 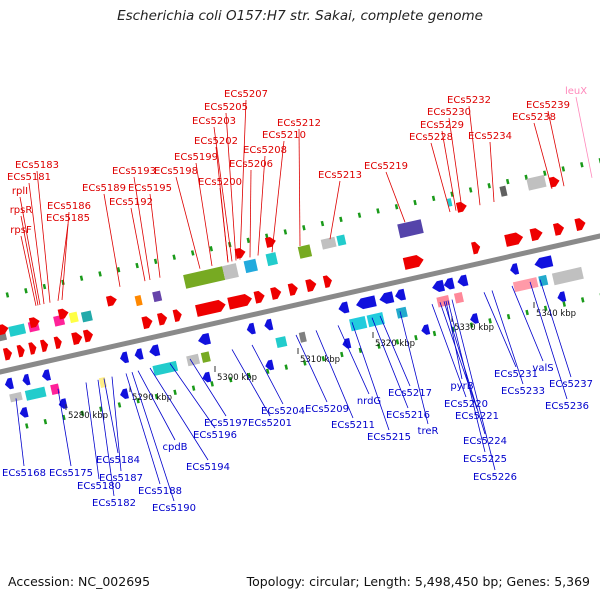 What do you see at coordinates (495, 477) in the screenshot?
I see `reverse-gene-label: ECs5226` at bounding box center [495, 477].